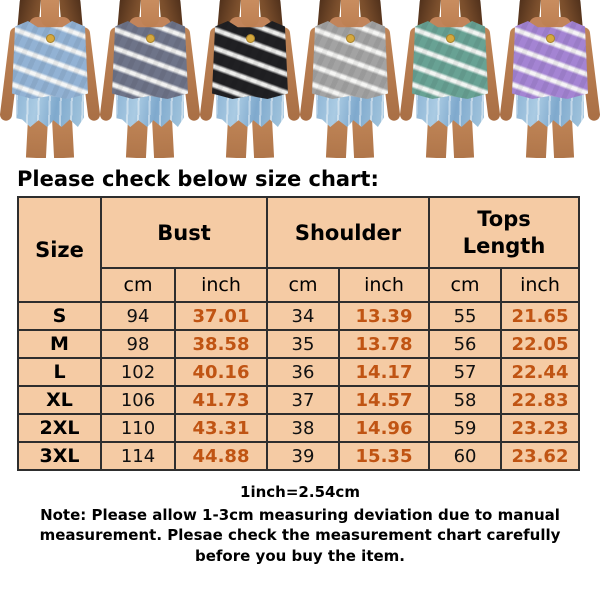  Describe the element at coordinates (59, 316) in the screenshot. I see `size-label: S` at that location.